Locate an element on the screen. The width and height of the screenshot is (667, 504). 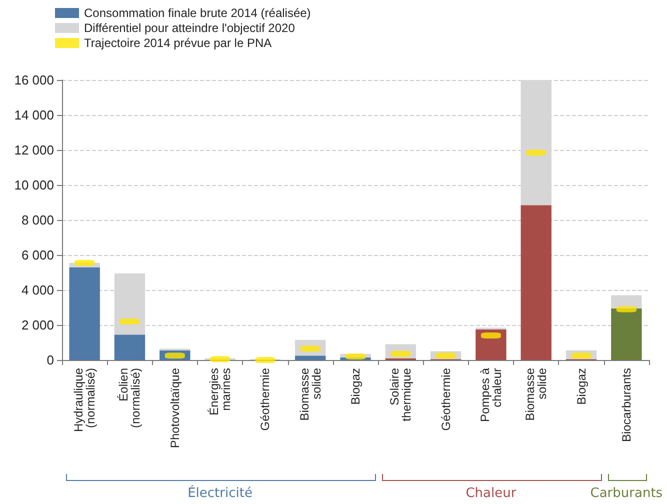
x-tick-label: Énergies marines is located at coordinates (220, 392).